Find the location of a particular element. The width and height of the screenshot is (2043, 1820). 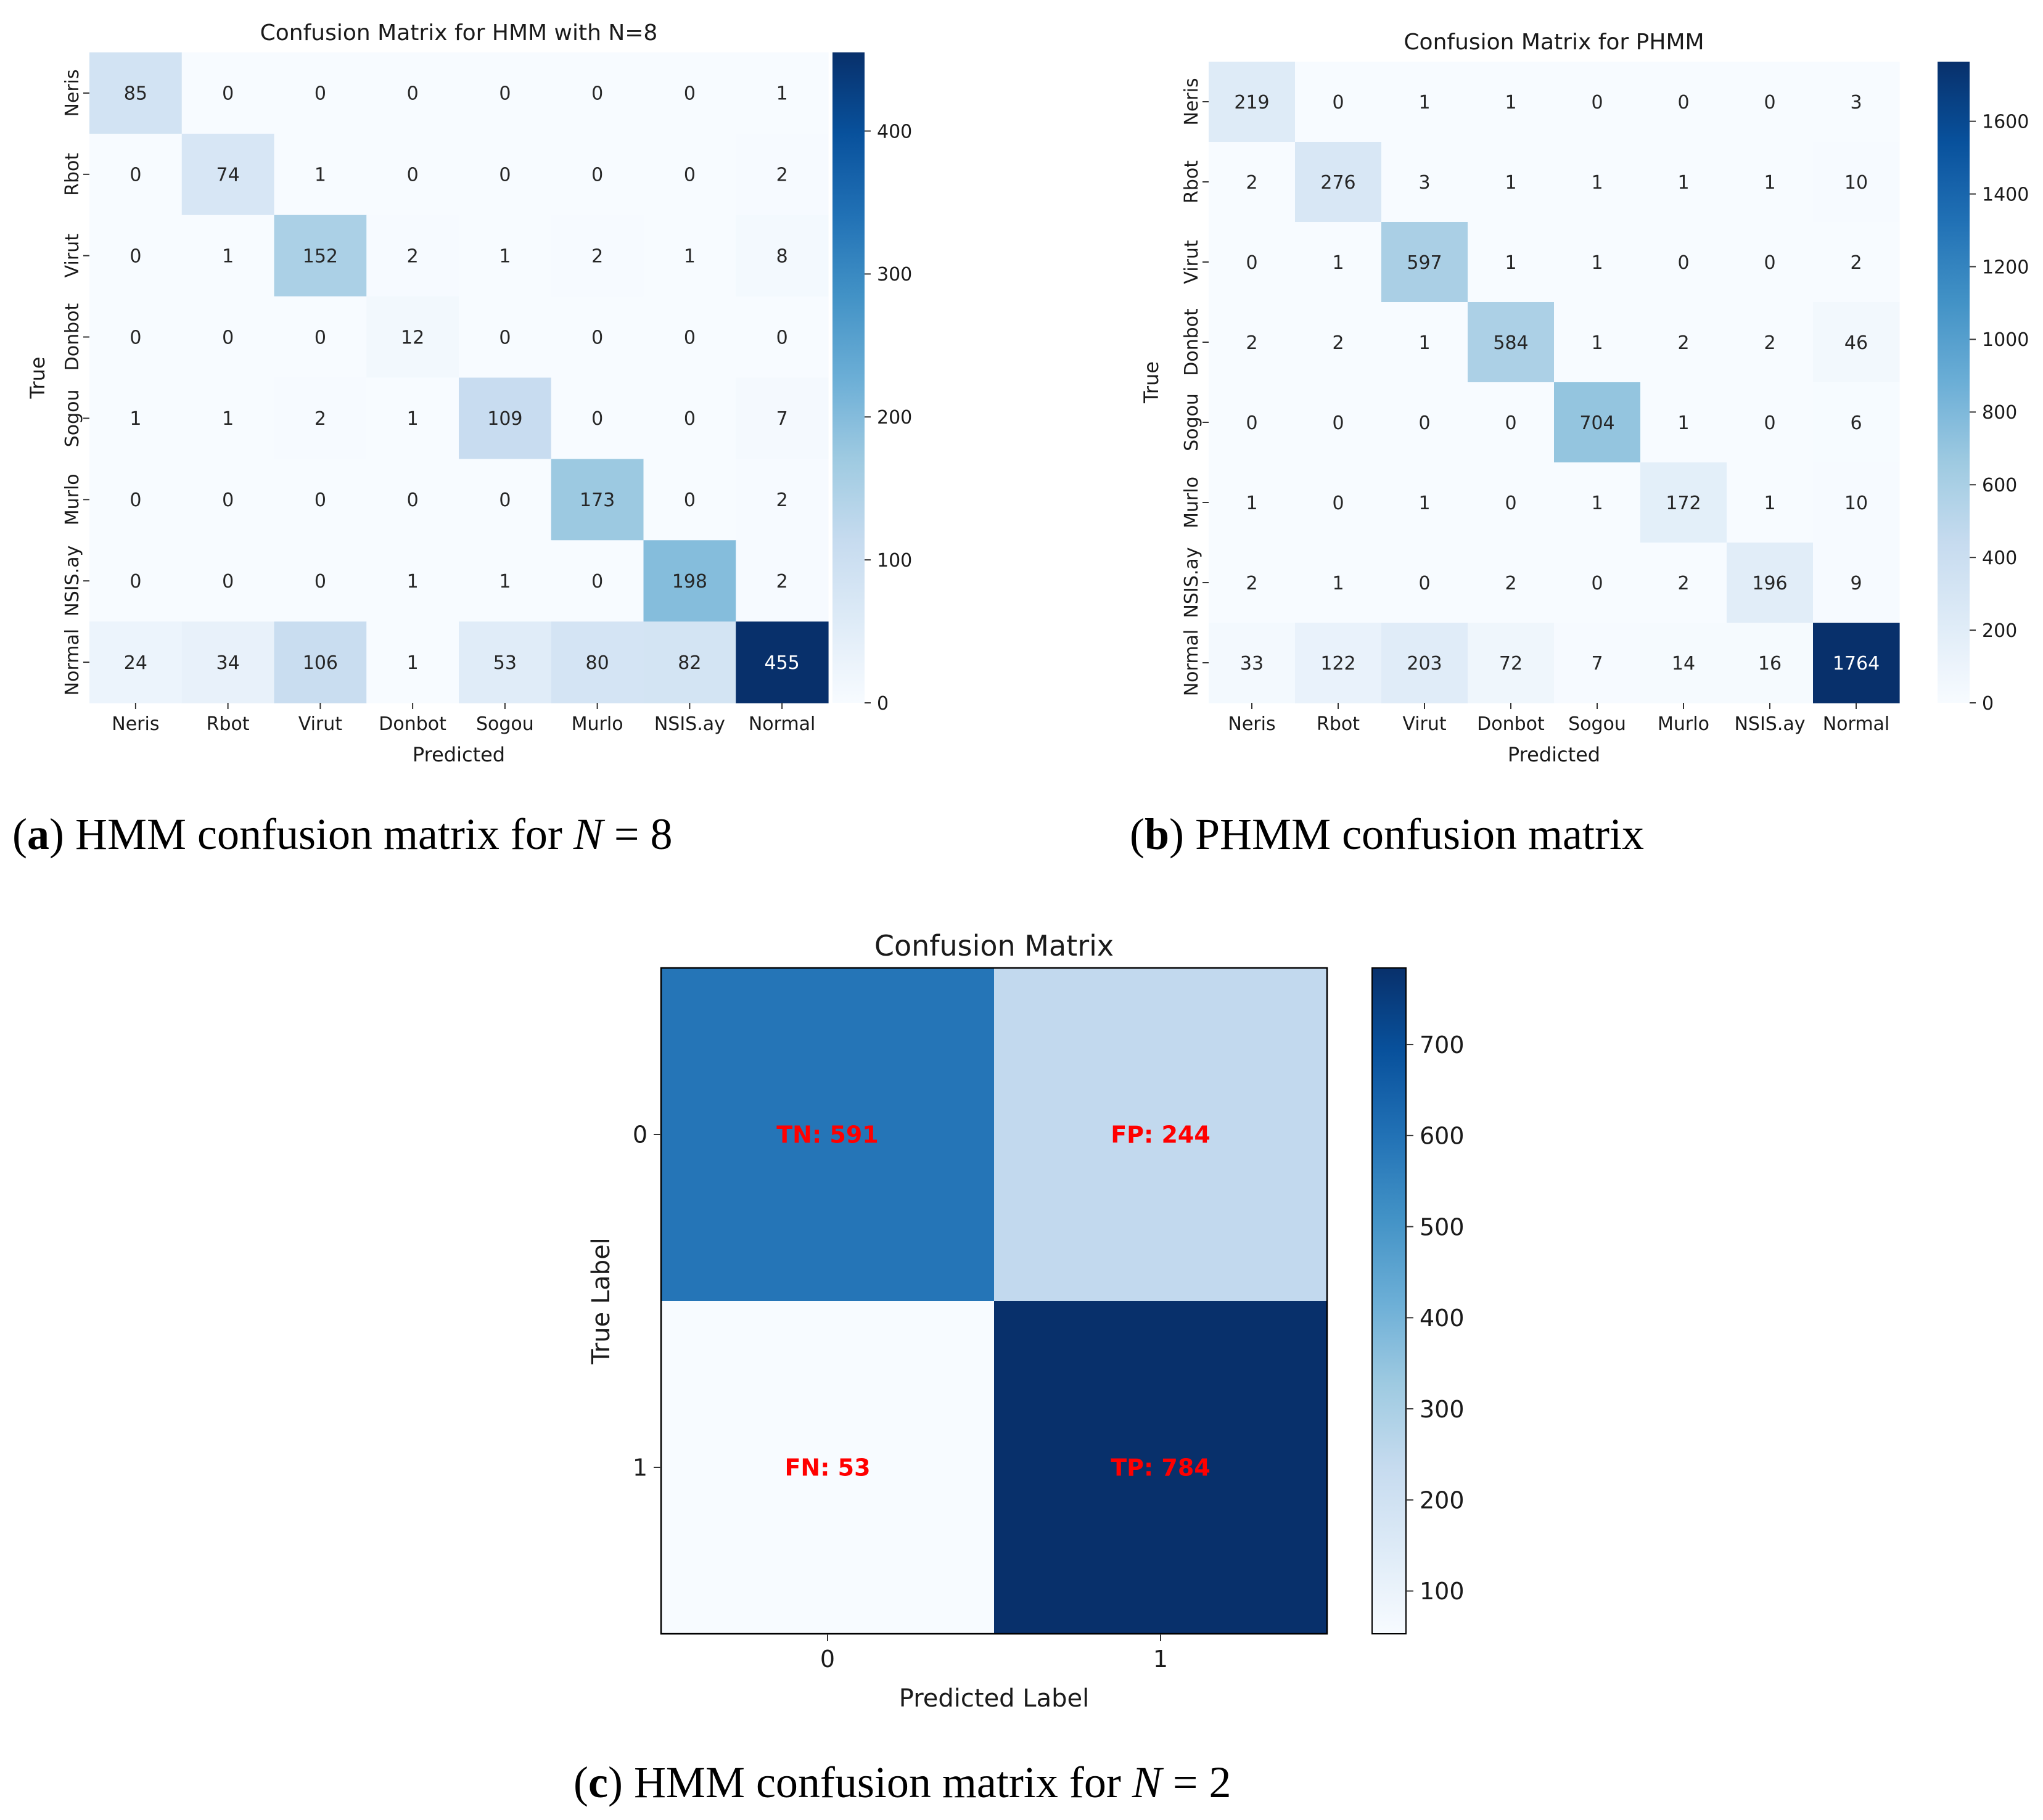

chart-a-x-tick-label: Neris is located at coordinates (135, 724).